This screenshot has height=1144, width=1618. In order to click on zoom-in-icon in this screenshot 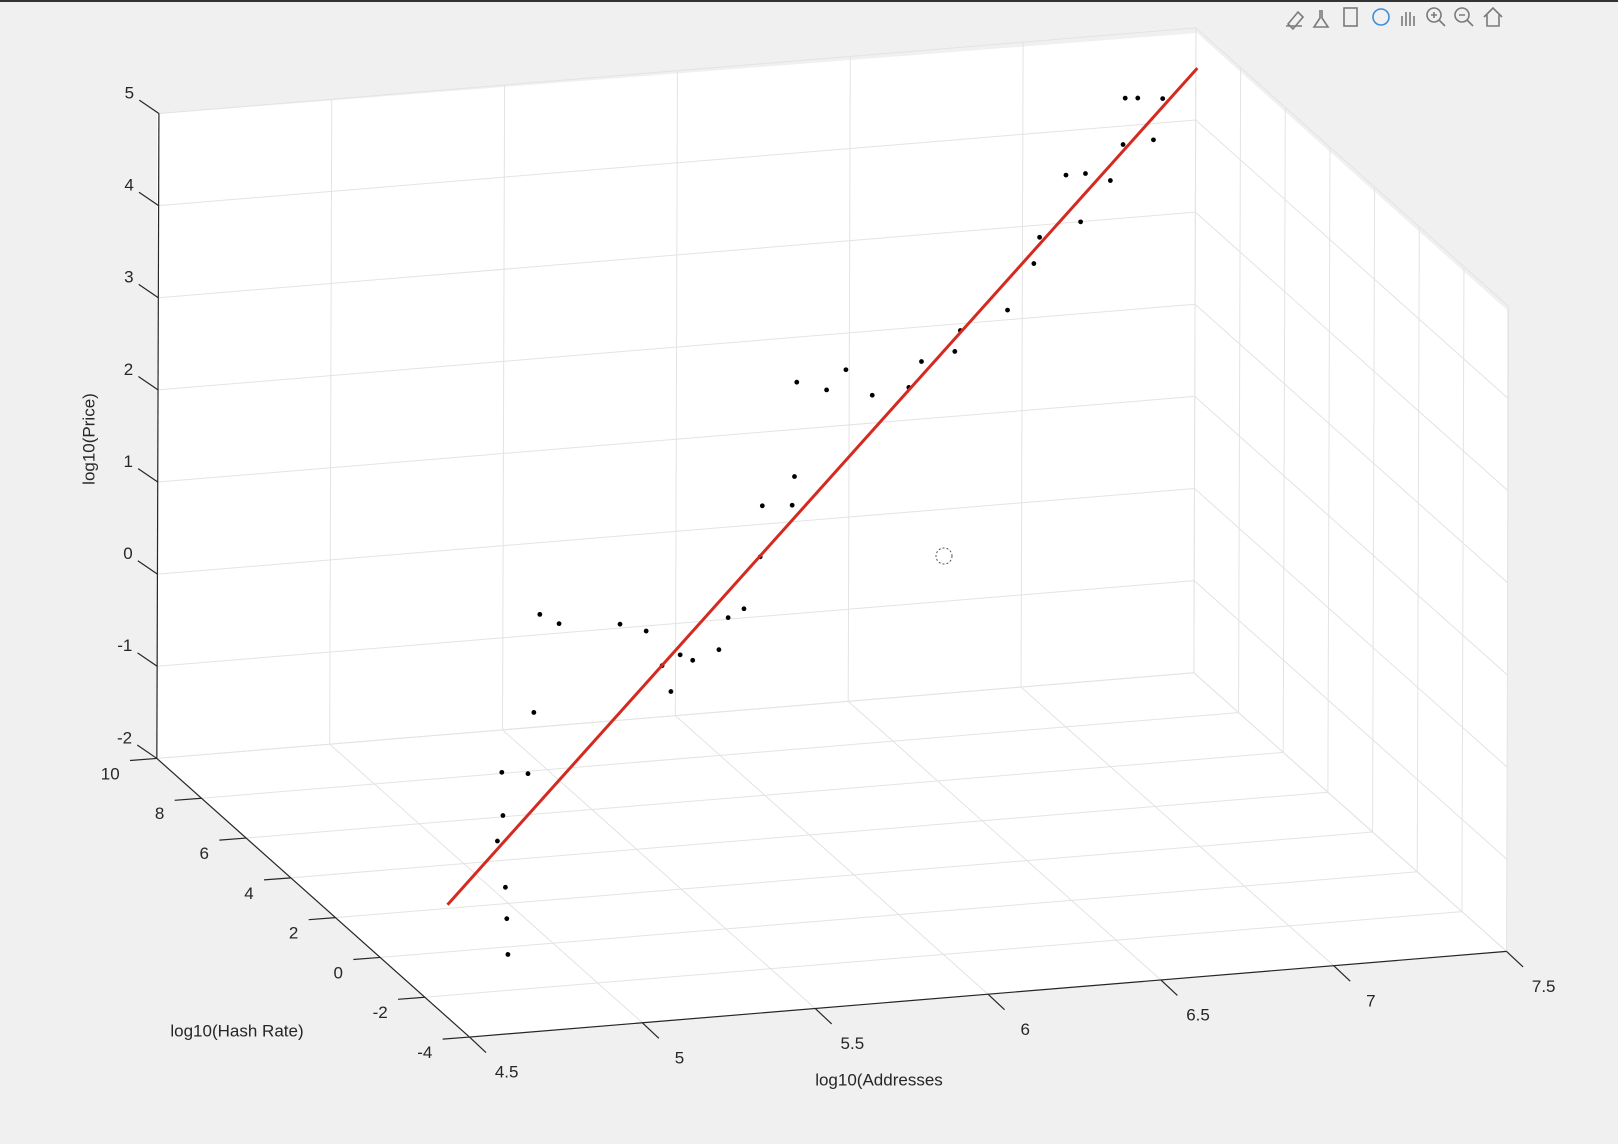, I will do `click(1434, 15)`.